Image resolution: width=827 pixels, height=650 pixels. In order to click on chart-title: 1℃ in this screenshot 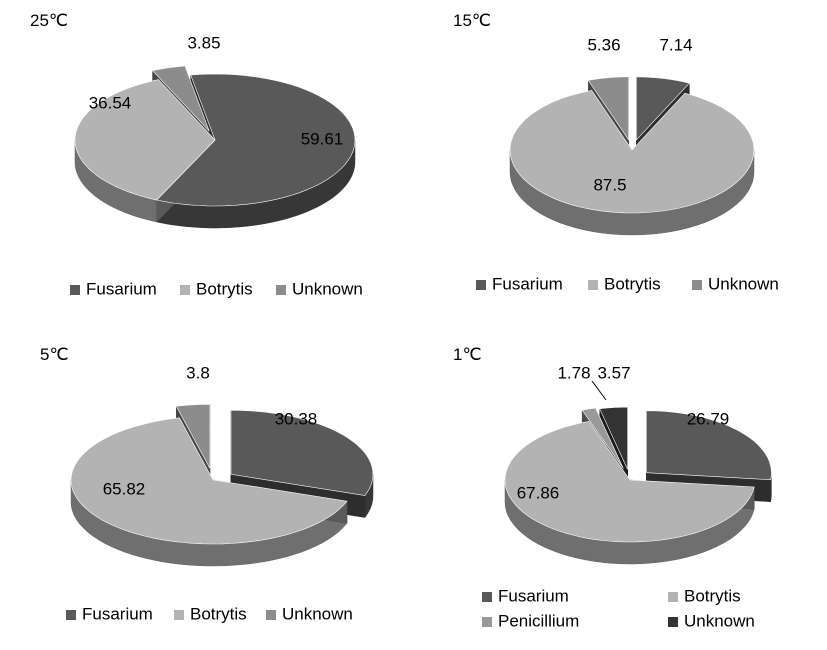, I will do `click(467, 354)`.